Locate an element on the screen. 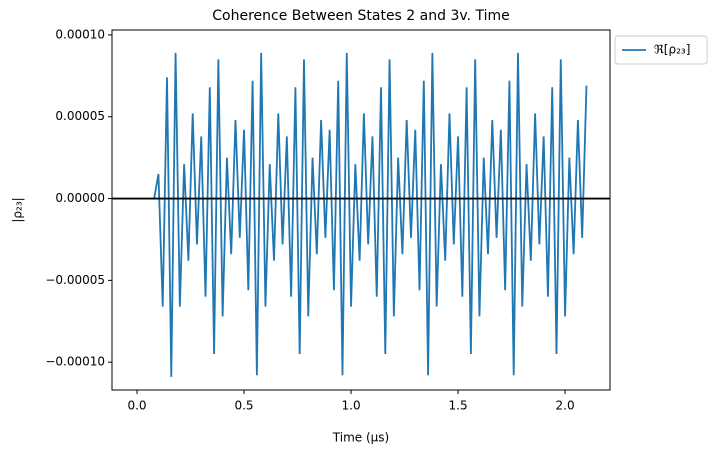  y-tick-label: 0.00010 is located at coordinates (80, 34).